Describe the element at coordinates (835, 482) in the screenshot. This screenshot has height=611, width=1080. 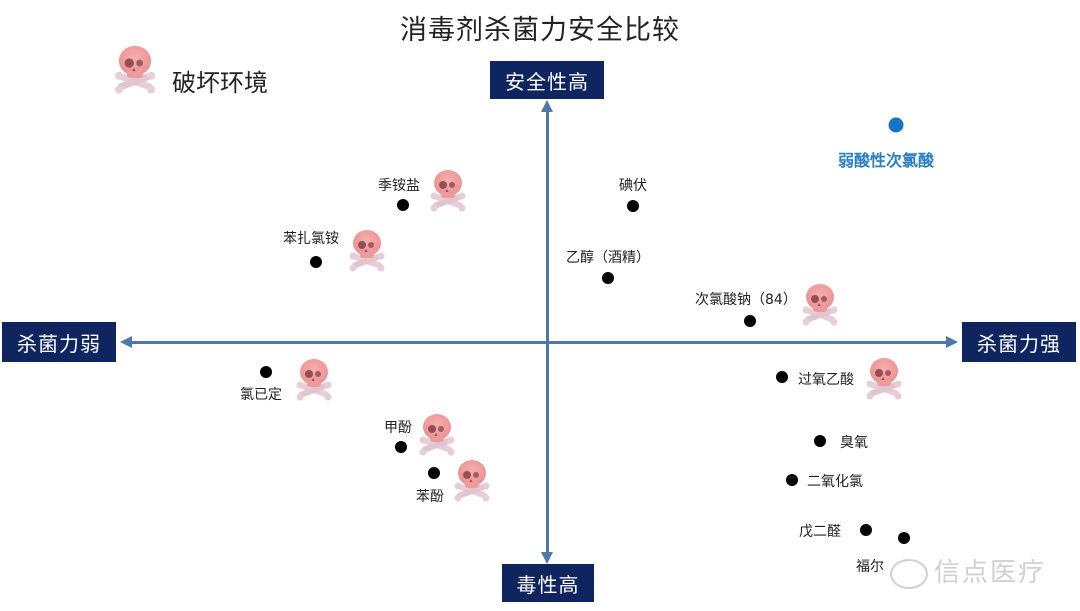
I see `point-label: 二氧化氯` at that location.